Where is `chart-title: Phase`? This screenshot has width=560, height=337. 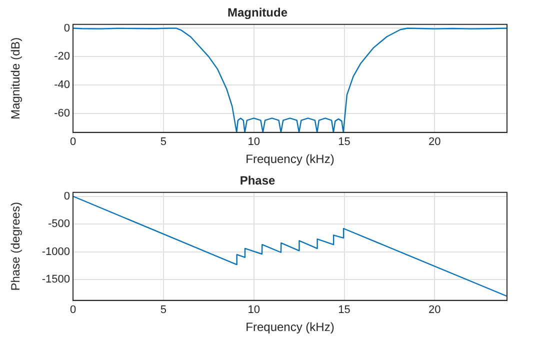
chart-title: Phase is located at coordinates (258, 181).